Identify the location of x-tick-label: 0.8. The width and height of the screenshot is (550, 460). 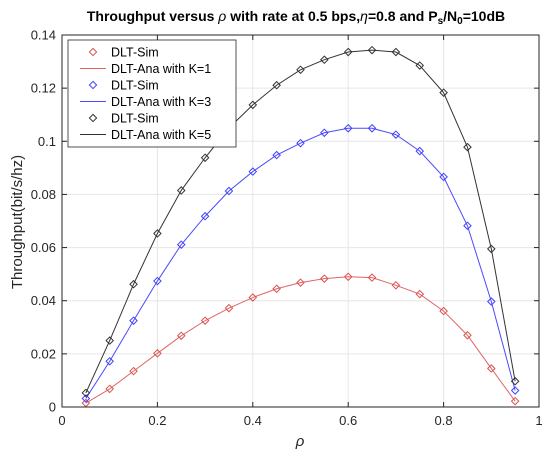
(444, 420).